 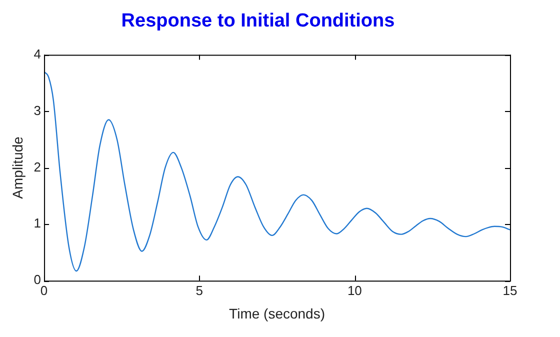 I want to click on x-tick-label: 15, so click(x=510, y=290).